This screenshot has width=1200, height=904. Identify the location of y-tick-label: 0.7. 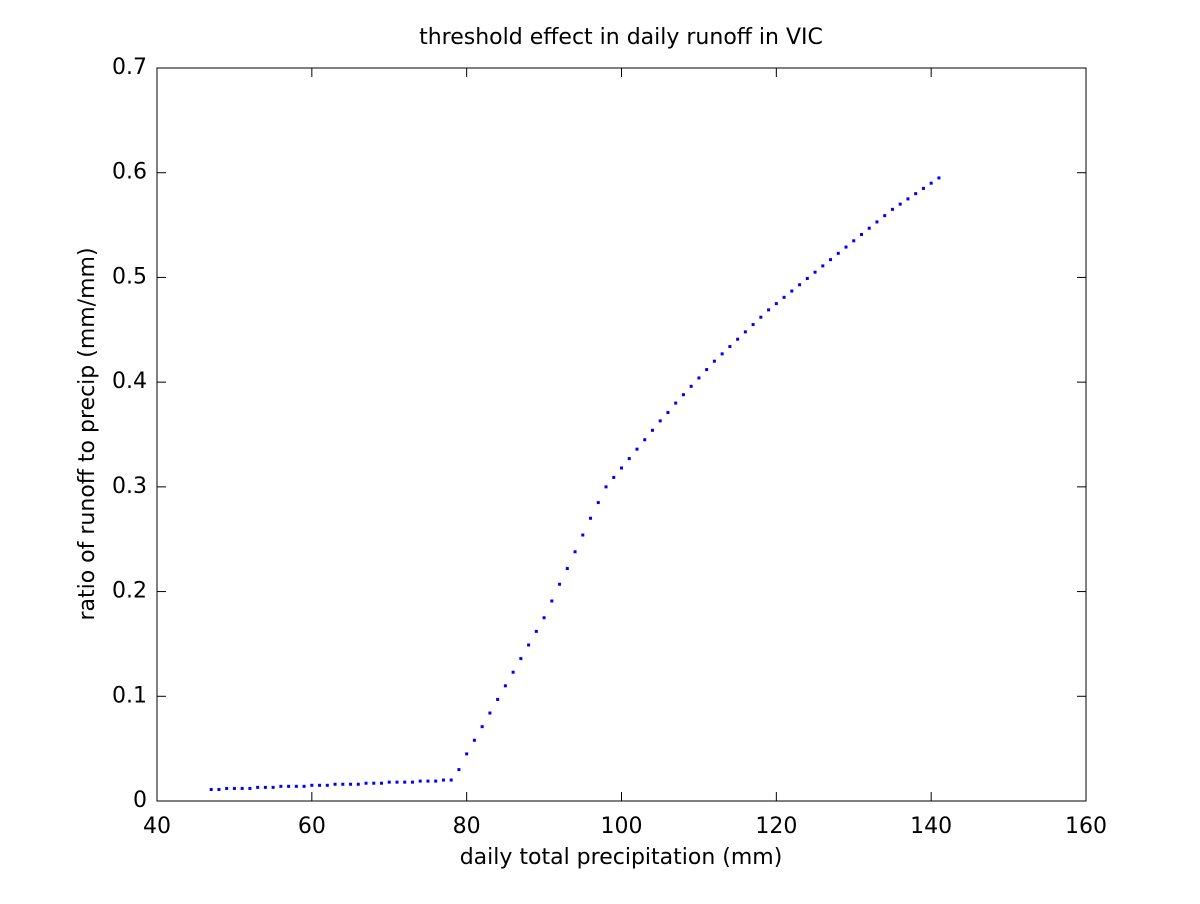
(129, 67).